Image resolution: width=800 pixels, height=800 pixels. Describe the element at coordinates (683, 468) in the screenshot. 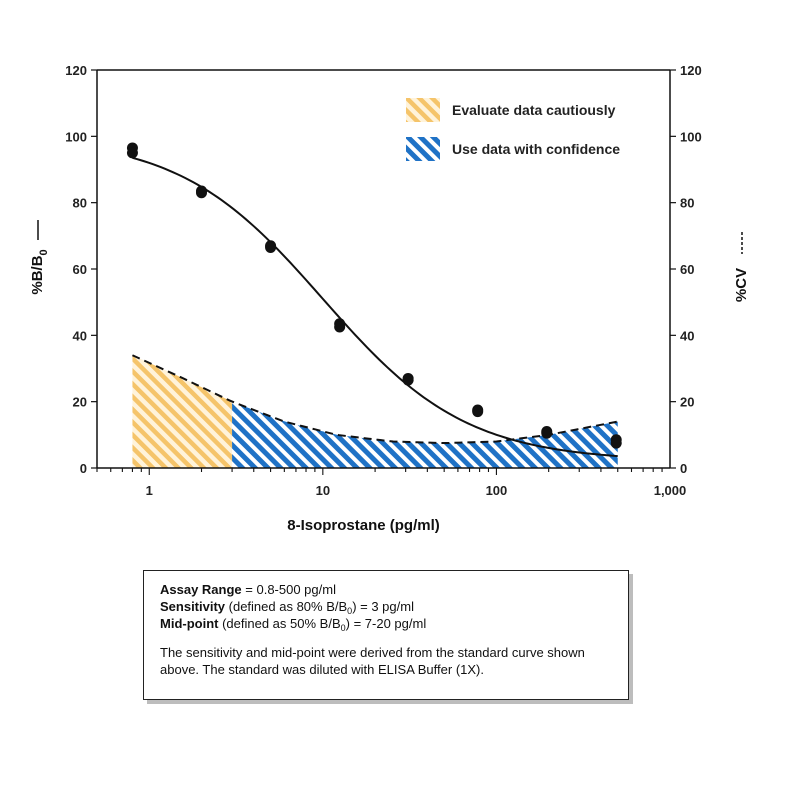

I see `y2-tick-label: 0` at that location.